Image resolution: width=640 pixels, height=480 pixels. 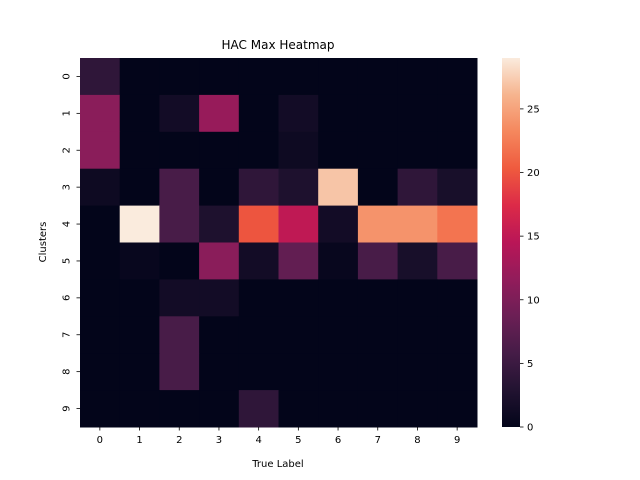 What do you see at coordinates (530, 428) in the screenshot?
I see `colorbar-tick-label: 0` at bounding box center [530, 428].